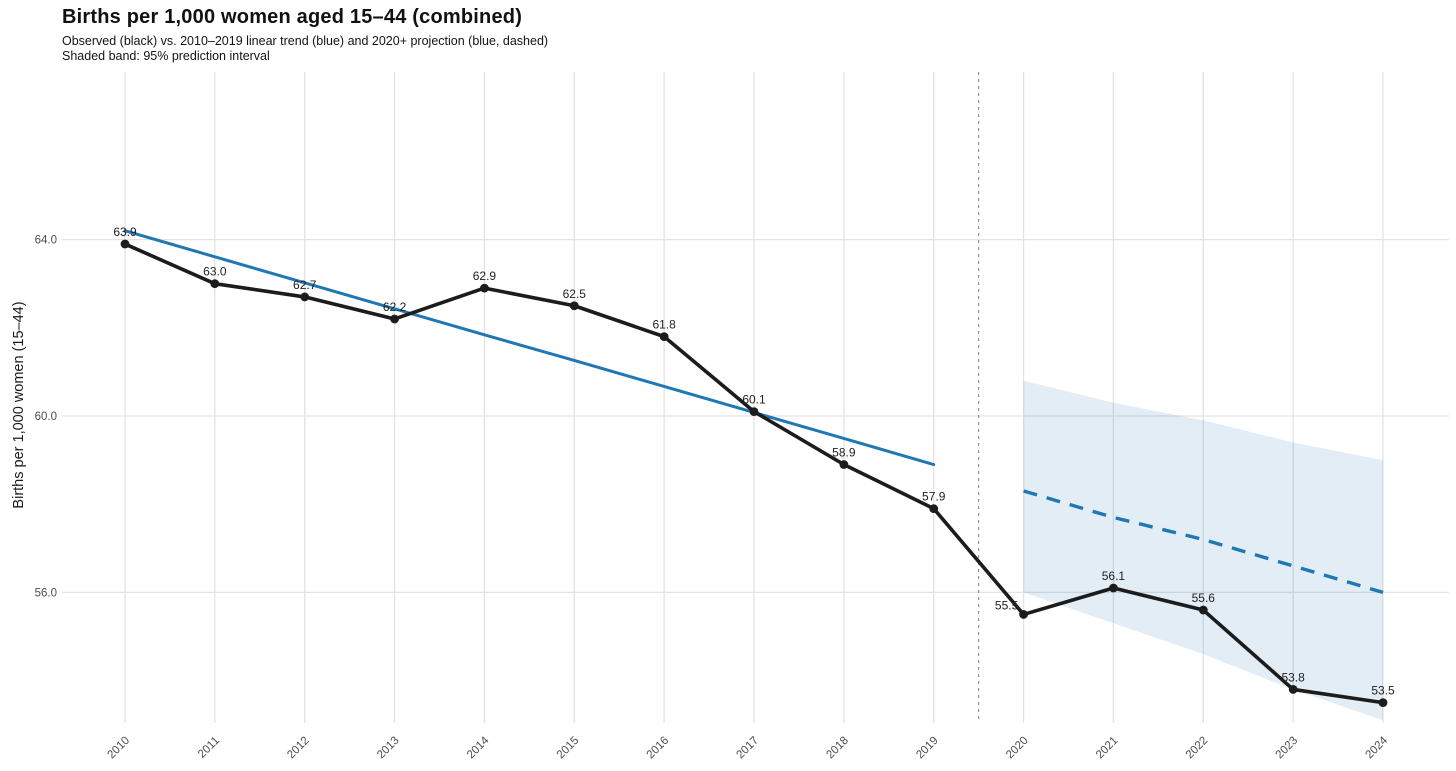 The height and width of the screenshot is (771, 1456). Describe the element at coordinates (215, 272) in the screenshot. I see `data-point-label: 63.0` at that location.